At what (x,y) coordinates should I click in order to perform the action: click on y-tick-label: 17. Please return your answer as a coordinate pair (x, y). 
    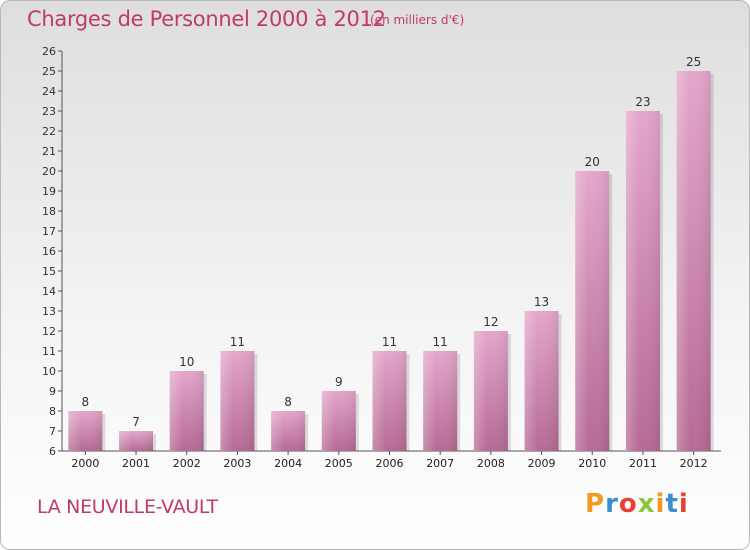
    Looking at the image, I should click on (49, 231).